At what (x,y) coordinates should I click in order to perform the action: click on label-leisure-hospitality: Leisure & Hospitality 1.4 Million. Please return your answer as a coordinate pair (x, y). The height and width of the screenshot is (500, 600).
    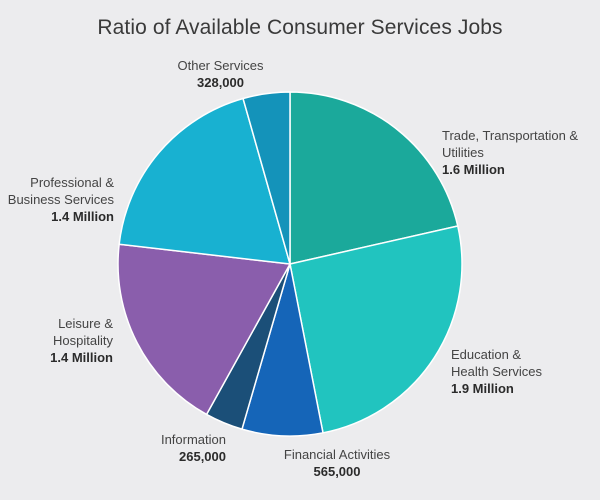
    Looking at the image, I should click on (77, 340).